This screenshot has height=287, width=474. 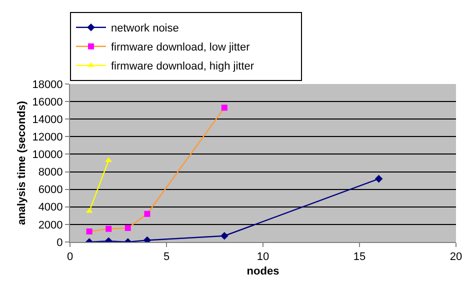 What do you see at coordinates (59, 242) in the screenshot?
I see `y-tick-label: 0` at bounding box center [59, 242].